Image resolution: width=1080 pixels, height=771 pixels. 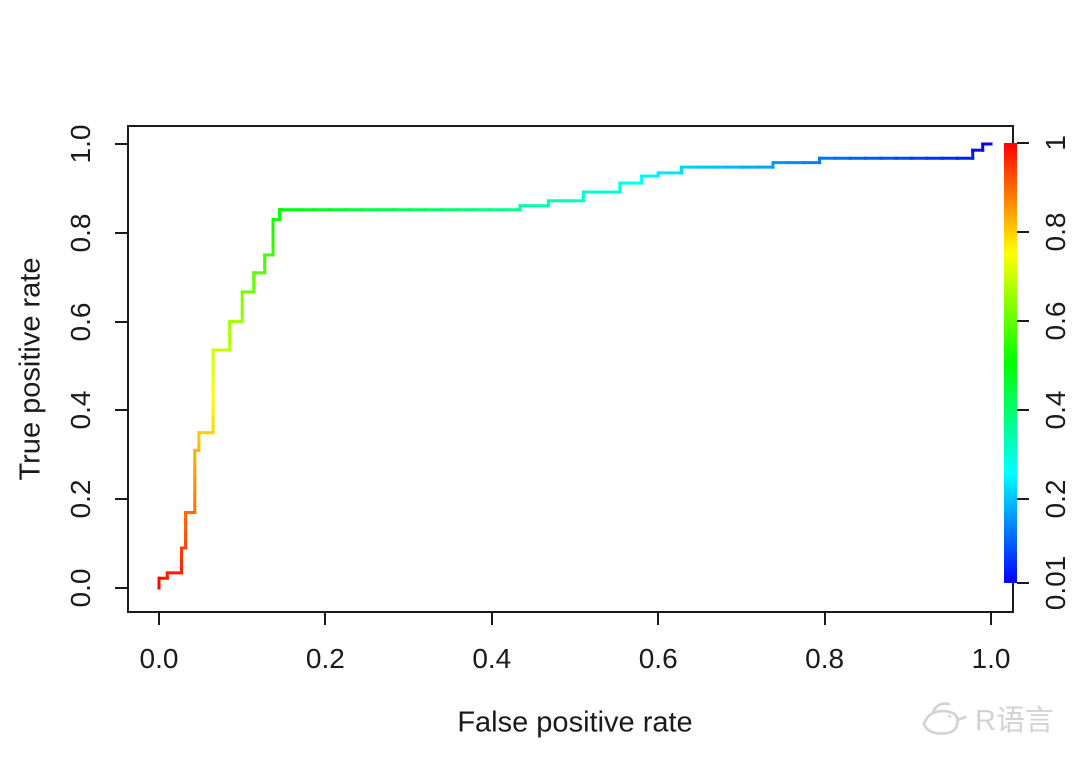 What do you see at coordinates (1055, 583) in the screenshot?
I see `colorbar-tick-label: 0.01` at bounding box center [1055, 583].